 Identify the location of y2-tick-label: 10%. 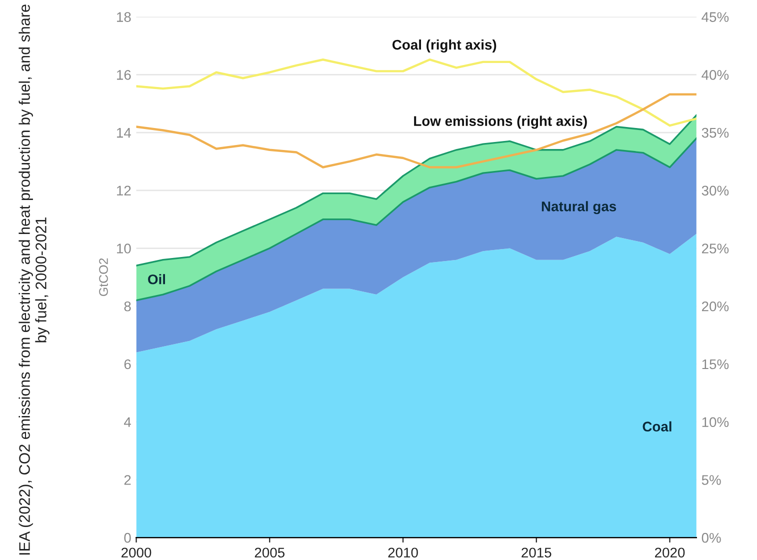
(715, 422).